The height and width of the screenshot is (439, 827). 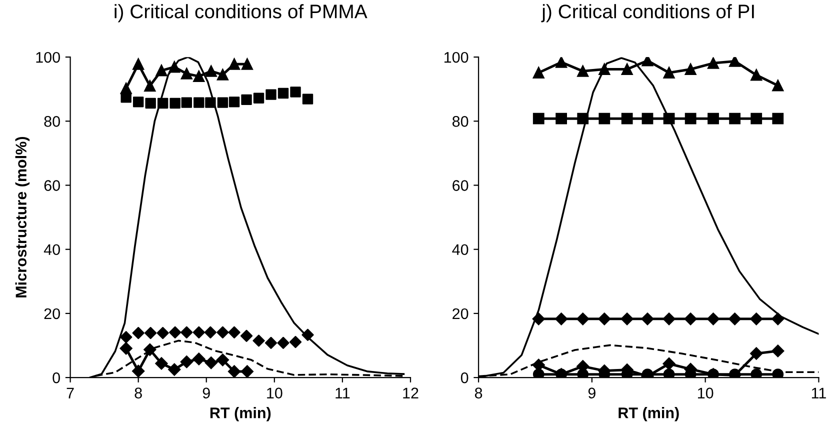 I want to click on y-axis-title: Microstructure (mol%), so click(x=22, y=217).